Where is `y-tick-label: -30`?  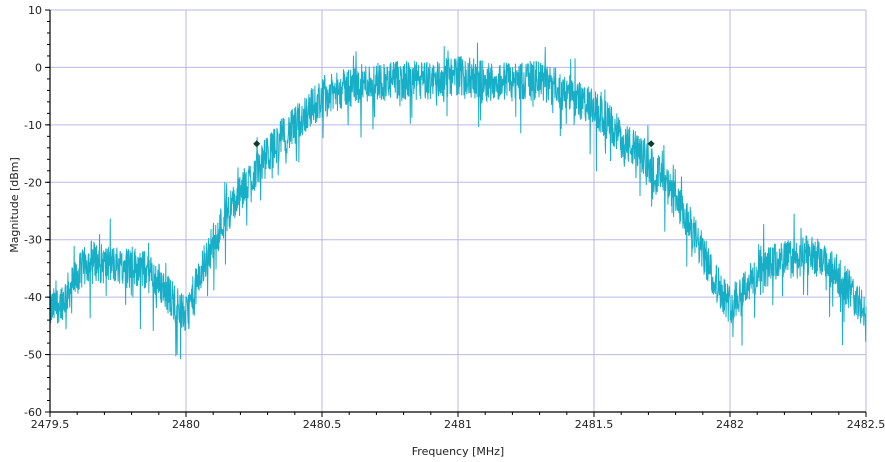
y-tick-label: -30 is located at coordinates (33, 240).